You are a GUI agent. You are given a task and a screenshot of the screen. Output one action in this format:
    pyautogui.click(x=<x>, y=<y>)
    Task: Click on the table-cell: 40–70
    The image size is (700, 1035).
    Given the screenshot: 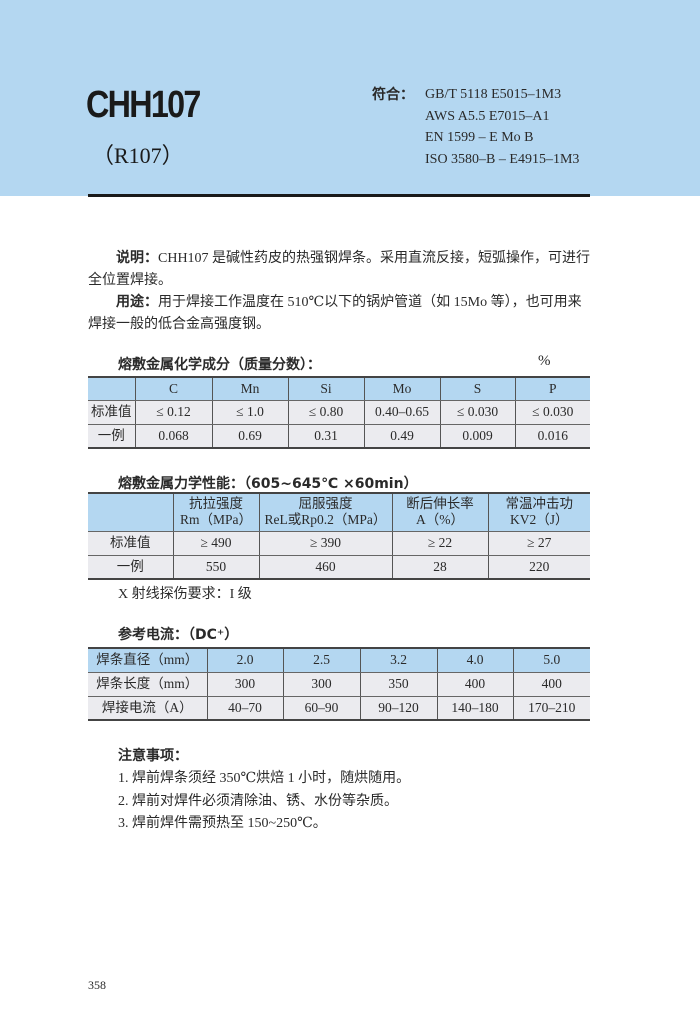 What is the action you would take?
    pyautogui.click(x=245, y=708)
    